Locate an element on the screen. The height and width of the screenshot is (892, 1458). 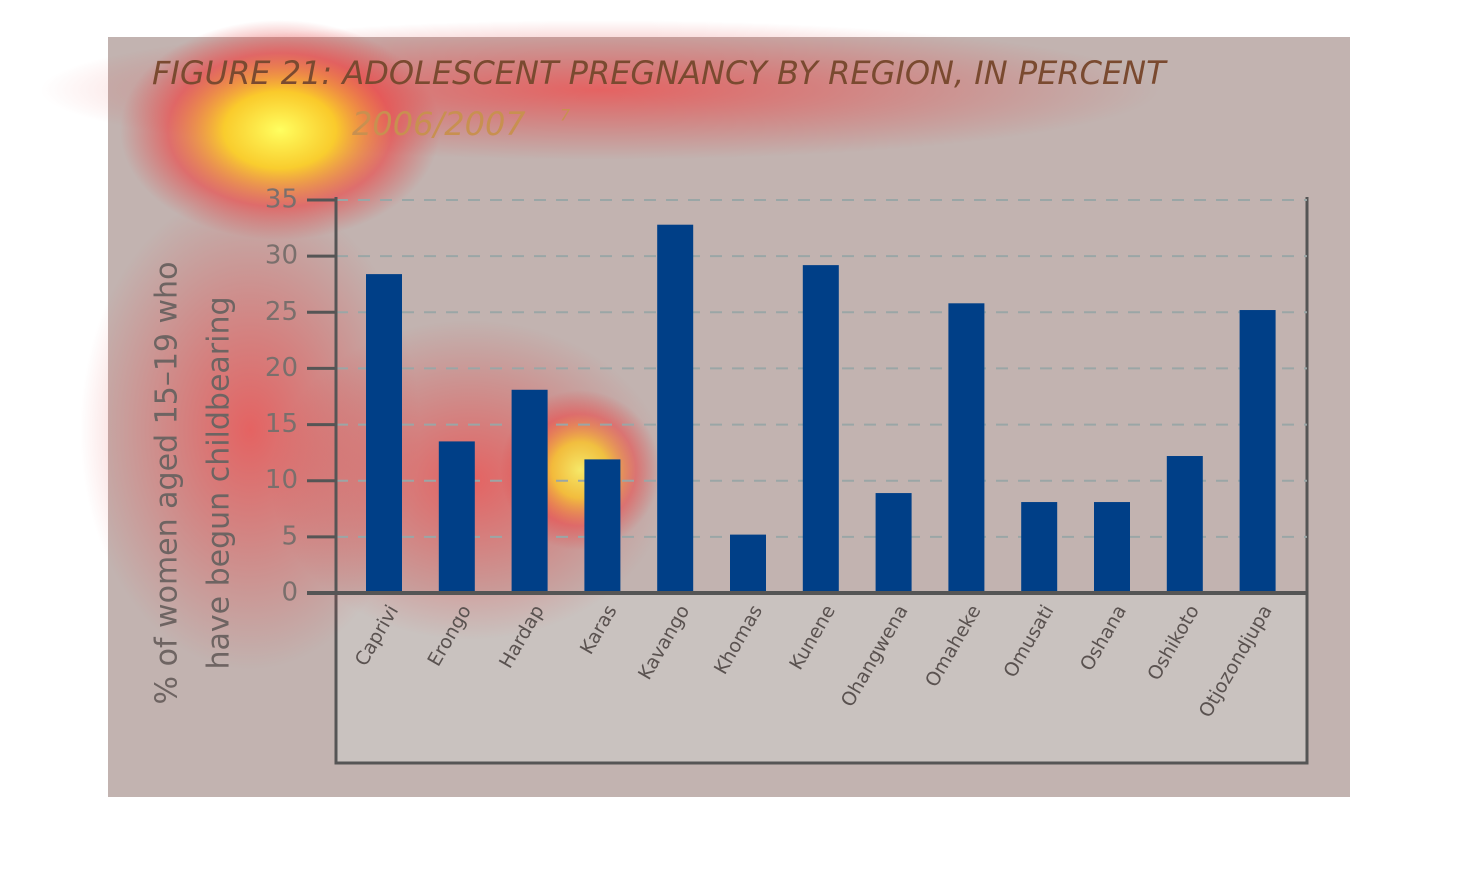
heat is located at coordinates (280, 130).